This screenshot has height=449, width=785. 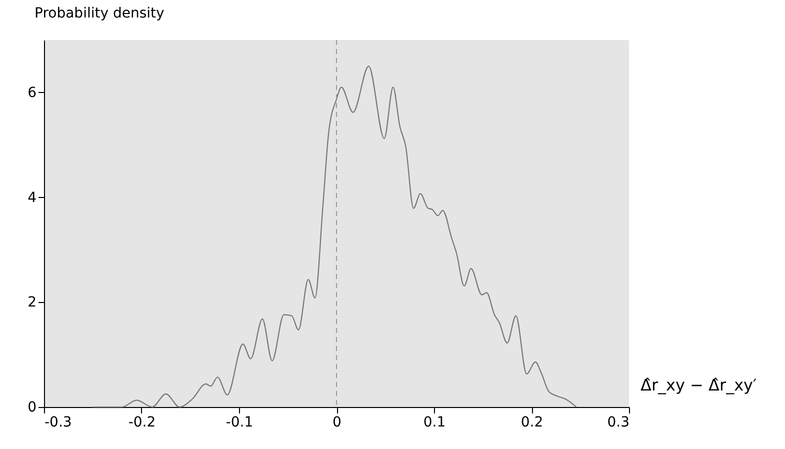 I want to click on y-tick-label: 6, so click(x=32, y=92).